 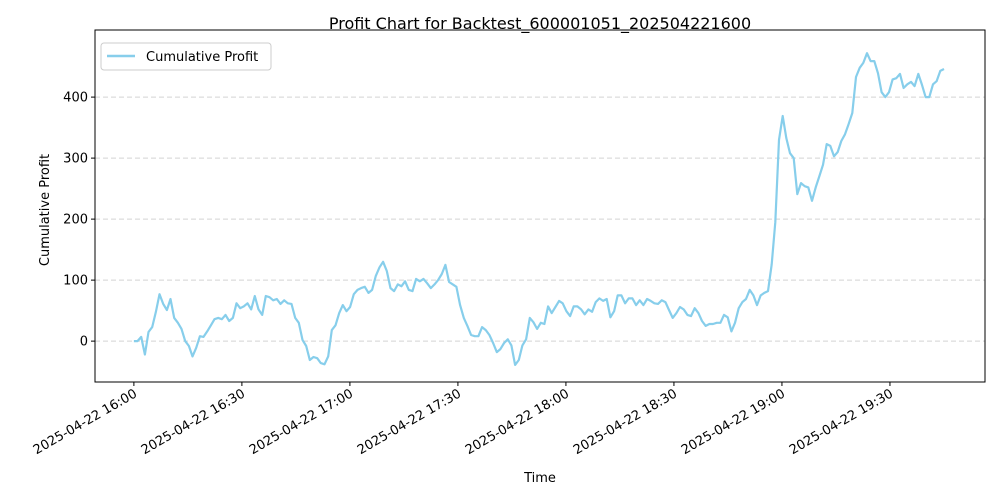 I want to click on y-axis-ticks: 0 100 200 300 400, so click(x=79, y=220).